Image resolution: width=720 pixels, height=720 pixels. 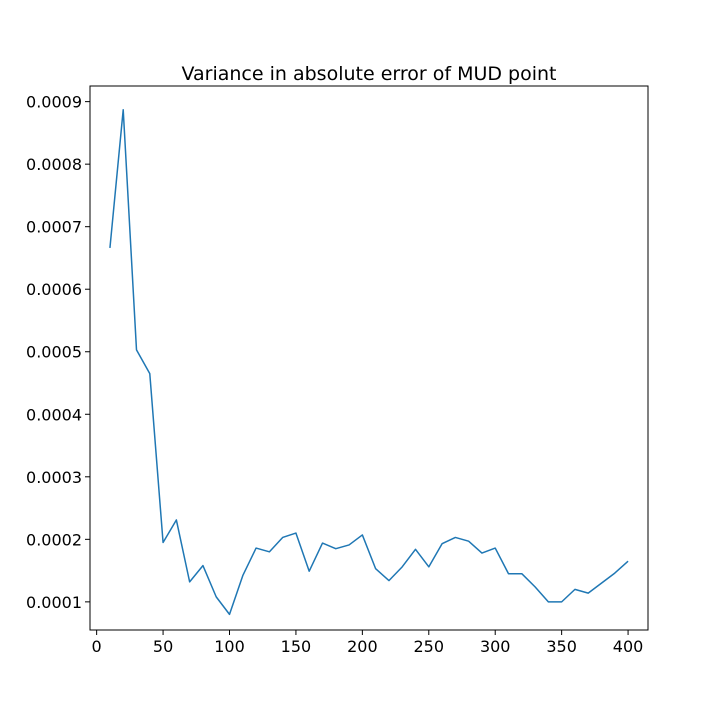 I want to click on y-tick-label: 0.0004, so click(x=54, y=414).